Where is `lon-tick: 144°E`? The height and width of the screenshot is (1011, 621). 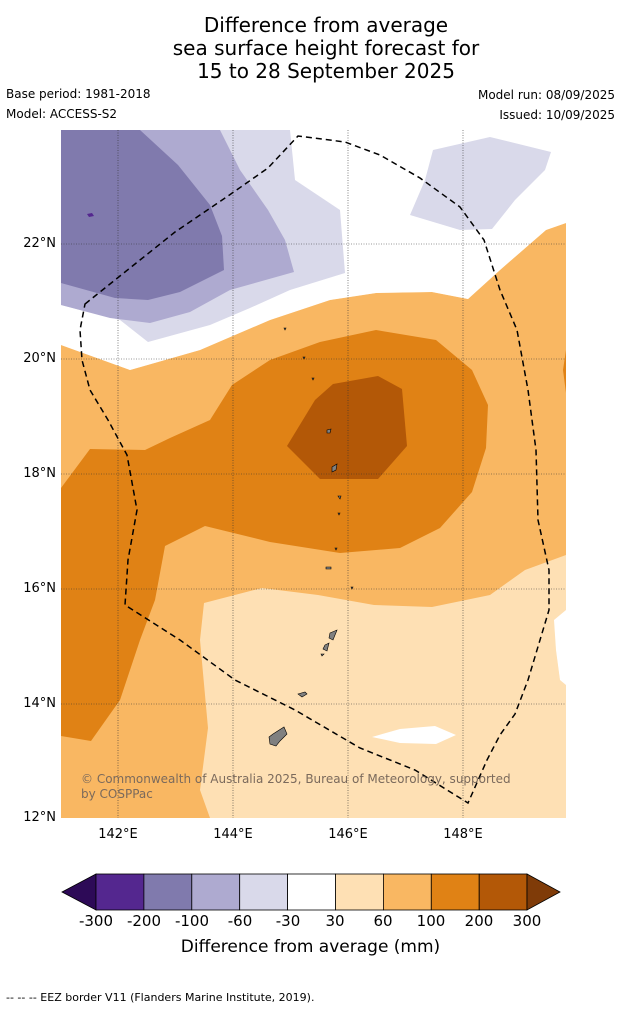
lon-tick: 144°E is located at coordinates (233, 834).